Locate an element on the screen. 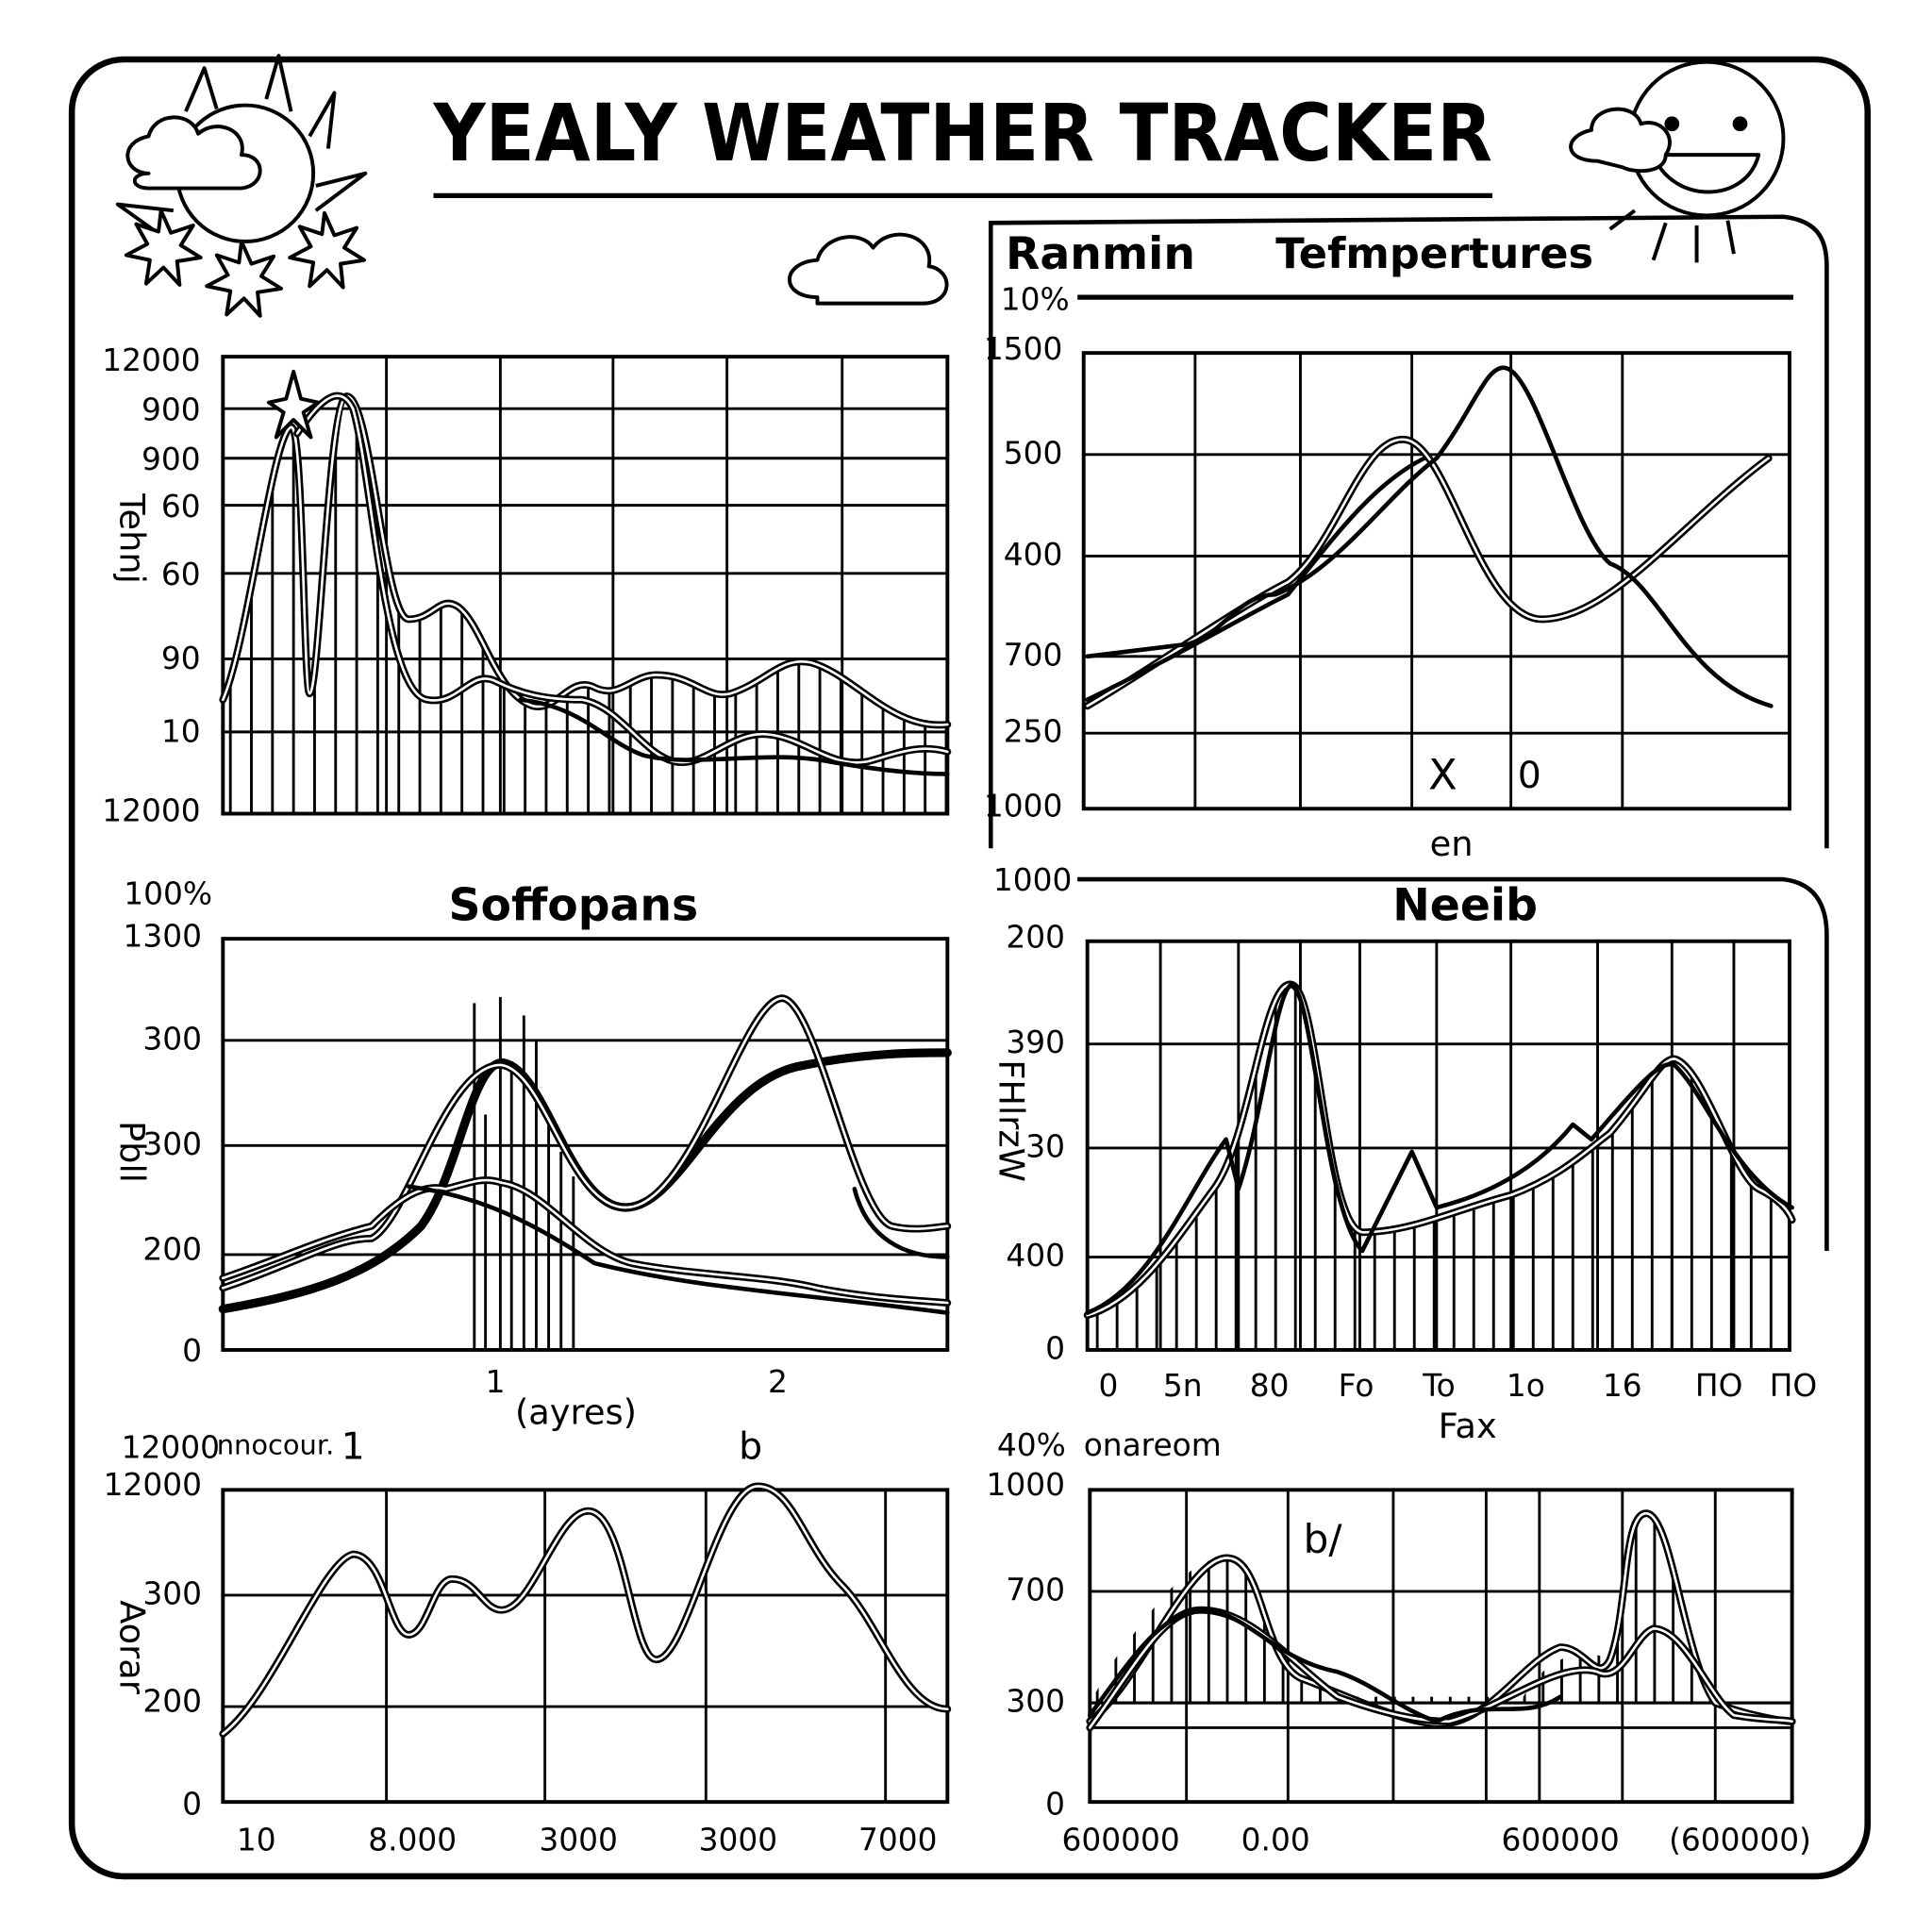  y-tick-label: 390 is located at coordinates (1035, 1042).